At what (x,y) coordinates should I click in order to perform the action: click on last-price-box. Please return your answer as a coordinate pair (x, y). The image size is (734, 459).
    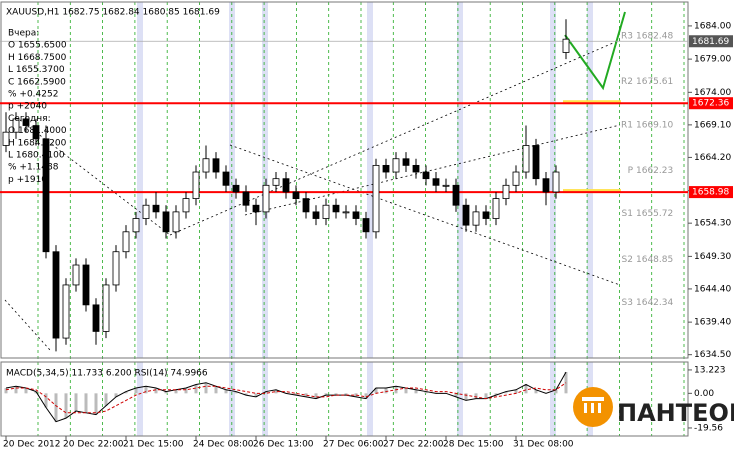
    Looking at the image, I should click on (711, 41).